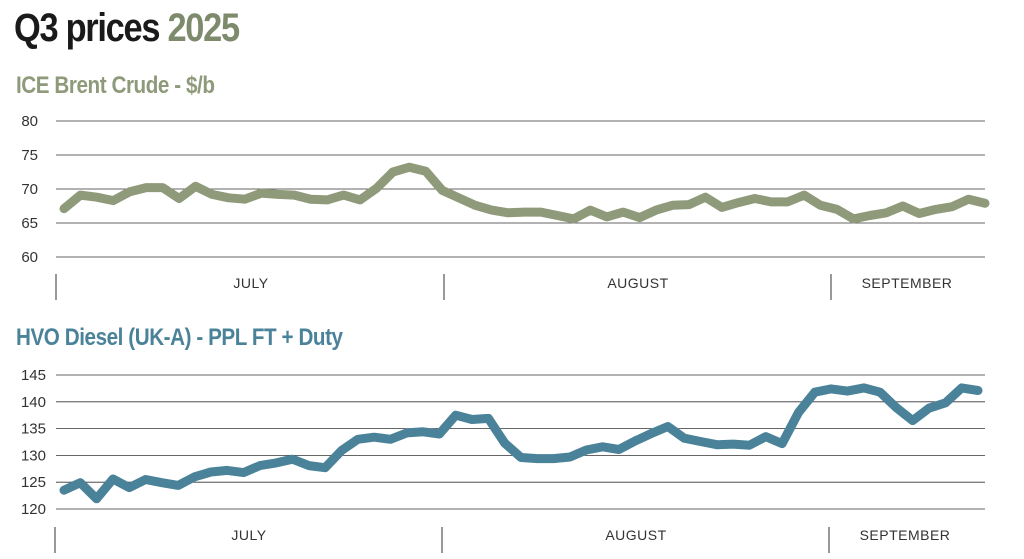  I want to click on brent-month-label: SEPTEMBER, so click(907, 283).